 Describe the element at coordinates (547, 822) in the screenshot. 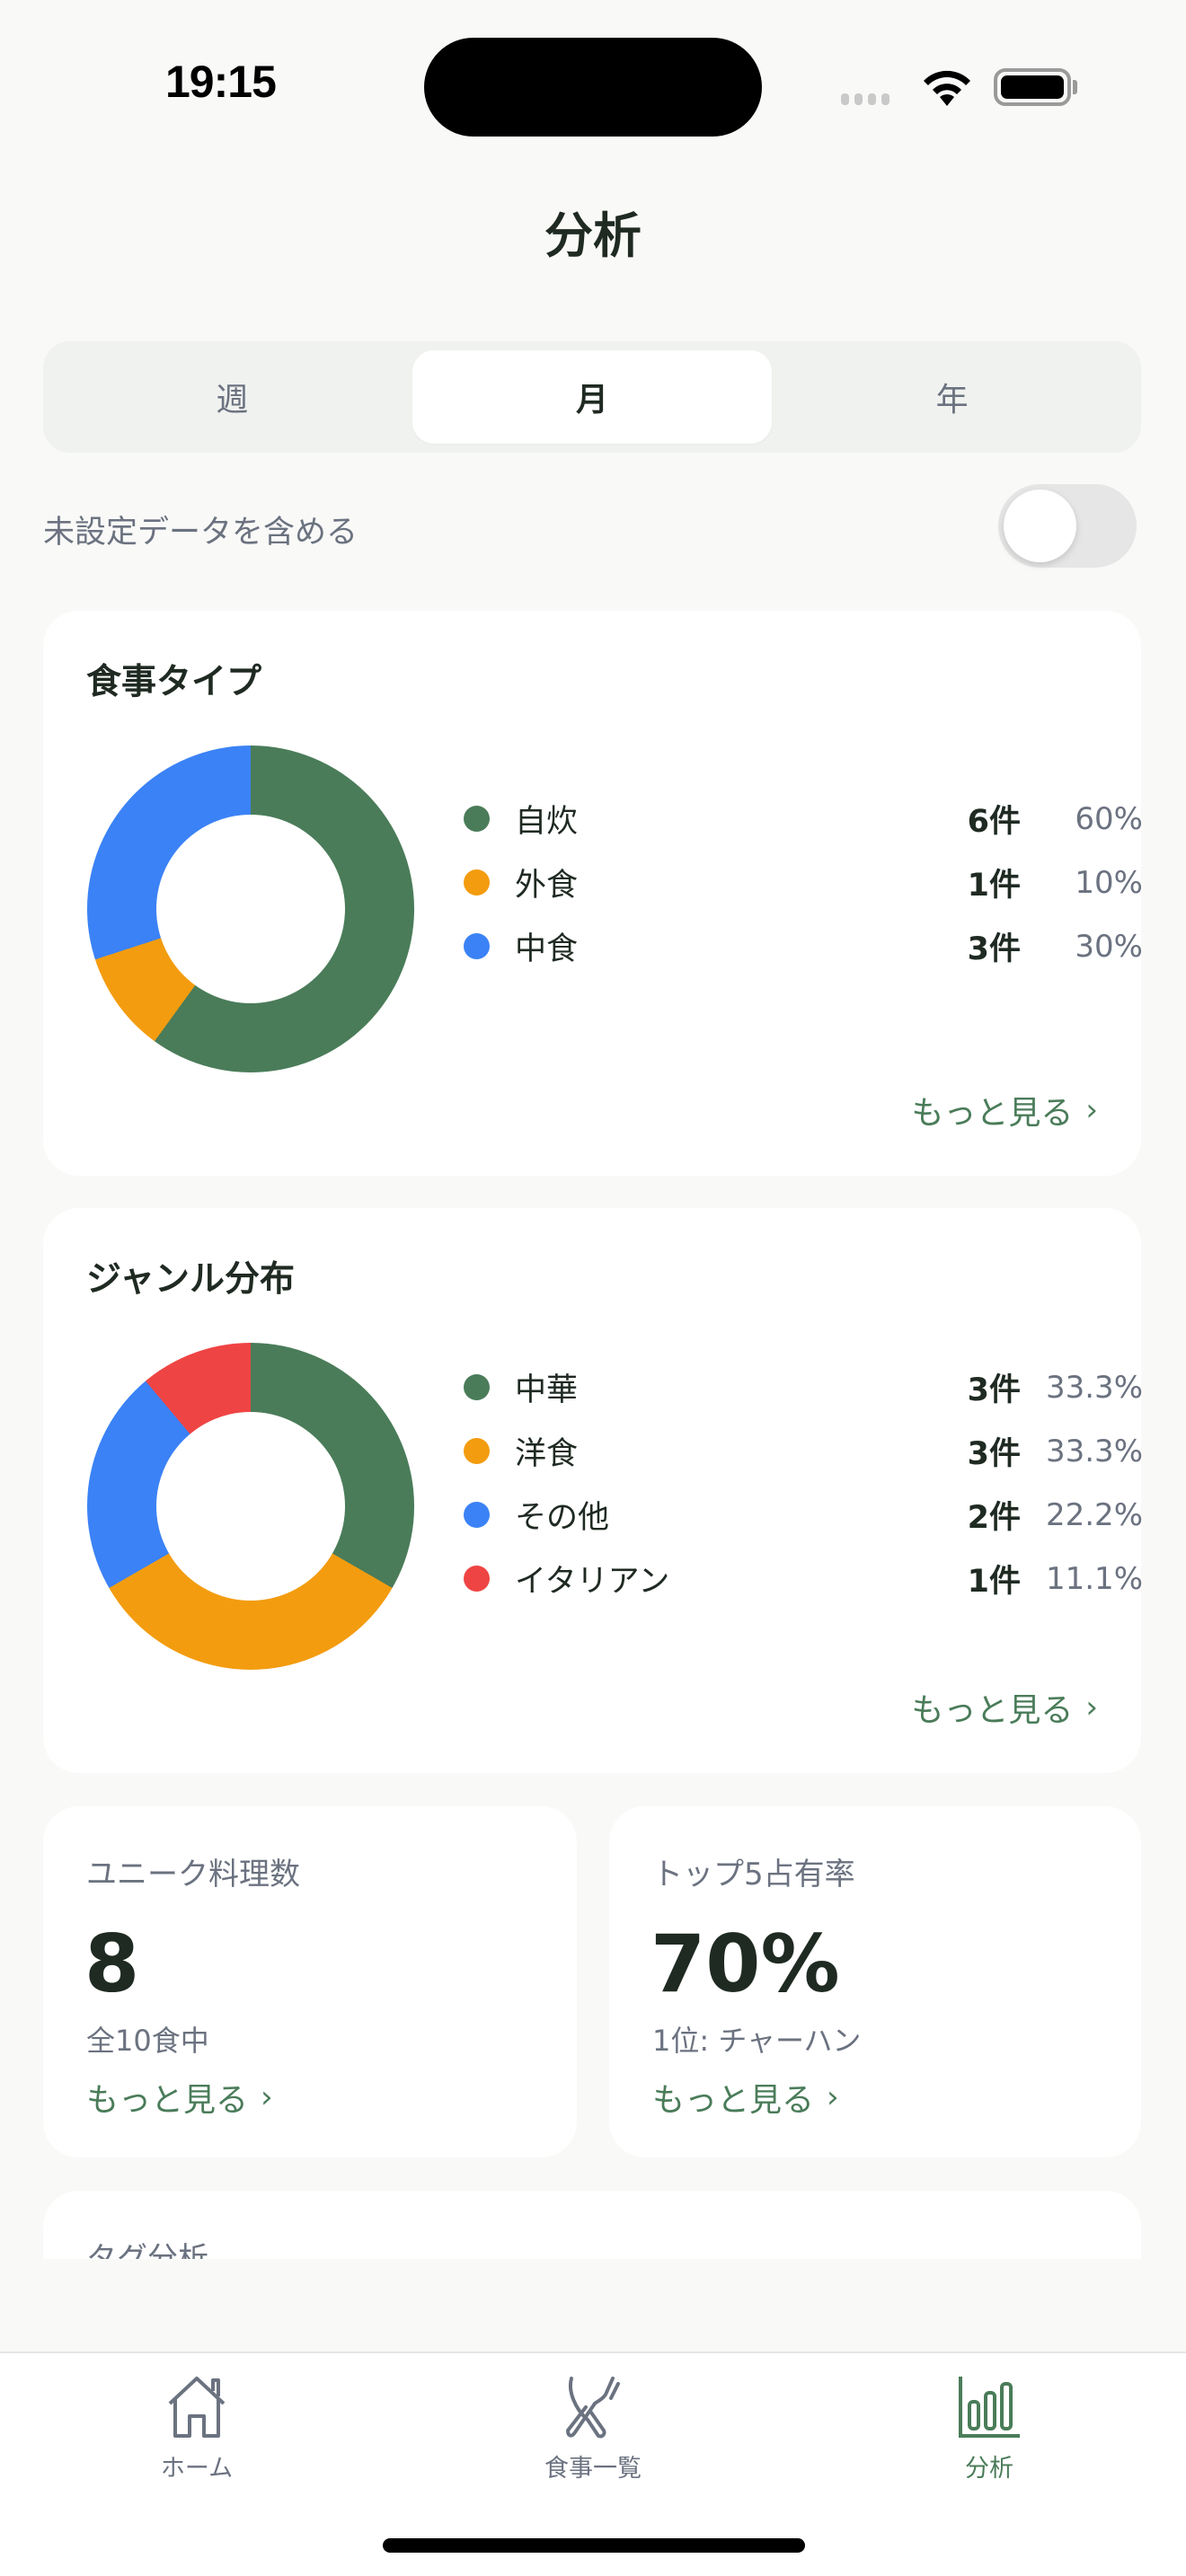

I see `legend-name: 自炊` at that location.